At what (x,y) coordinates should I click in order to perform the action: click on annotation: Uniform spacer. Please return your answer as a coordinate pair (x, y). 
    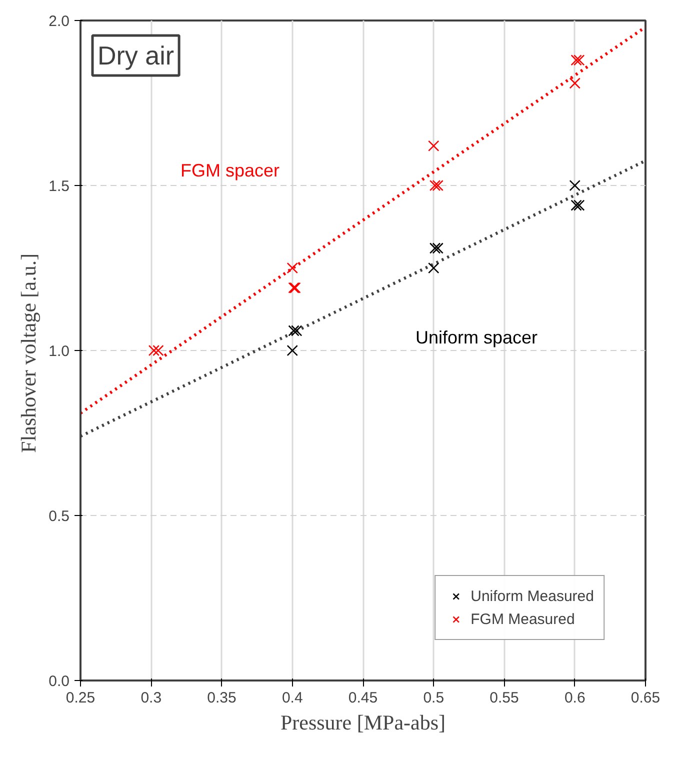
    Looking at the image, I should click on (477, 338).